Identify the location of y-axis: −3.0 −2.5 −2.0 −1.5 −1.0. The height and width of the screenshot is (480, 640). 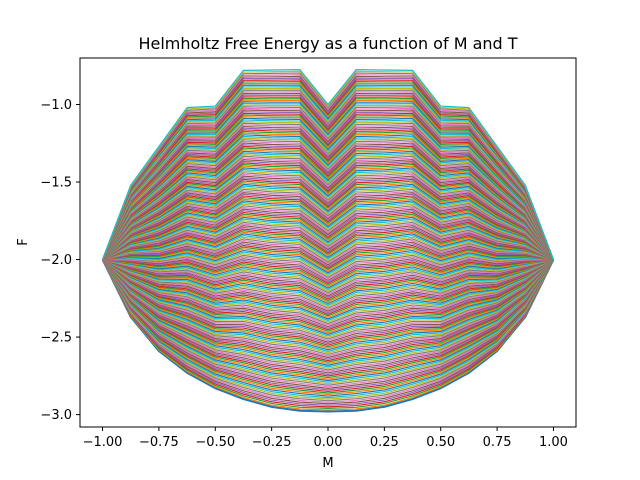
(60, 260).